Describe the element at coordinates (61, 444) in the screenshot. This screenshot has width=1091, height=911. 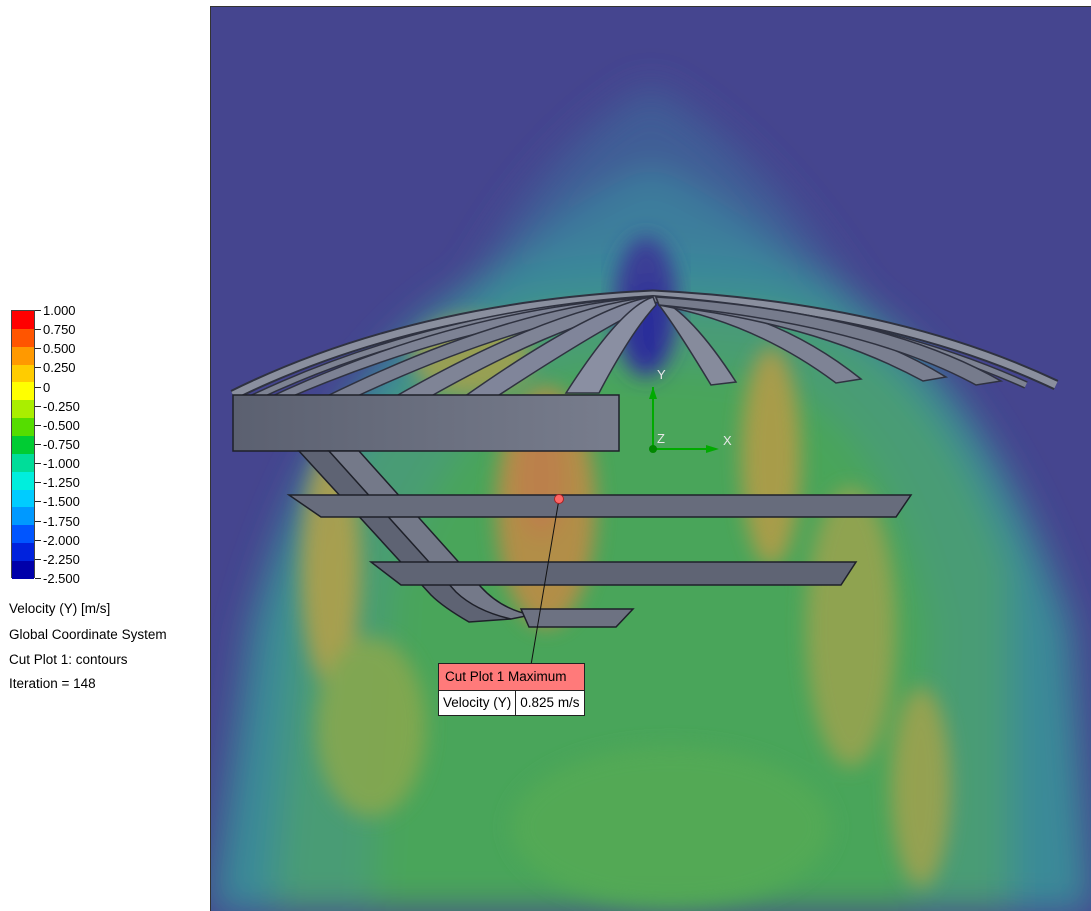
I see `legend-tick-label: -0.750` at that location.